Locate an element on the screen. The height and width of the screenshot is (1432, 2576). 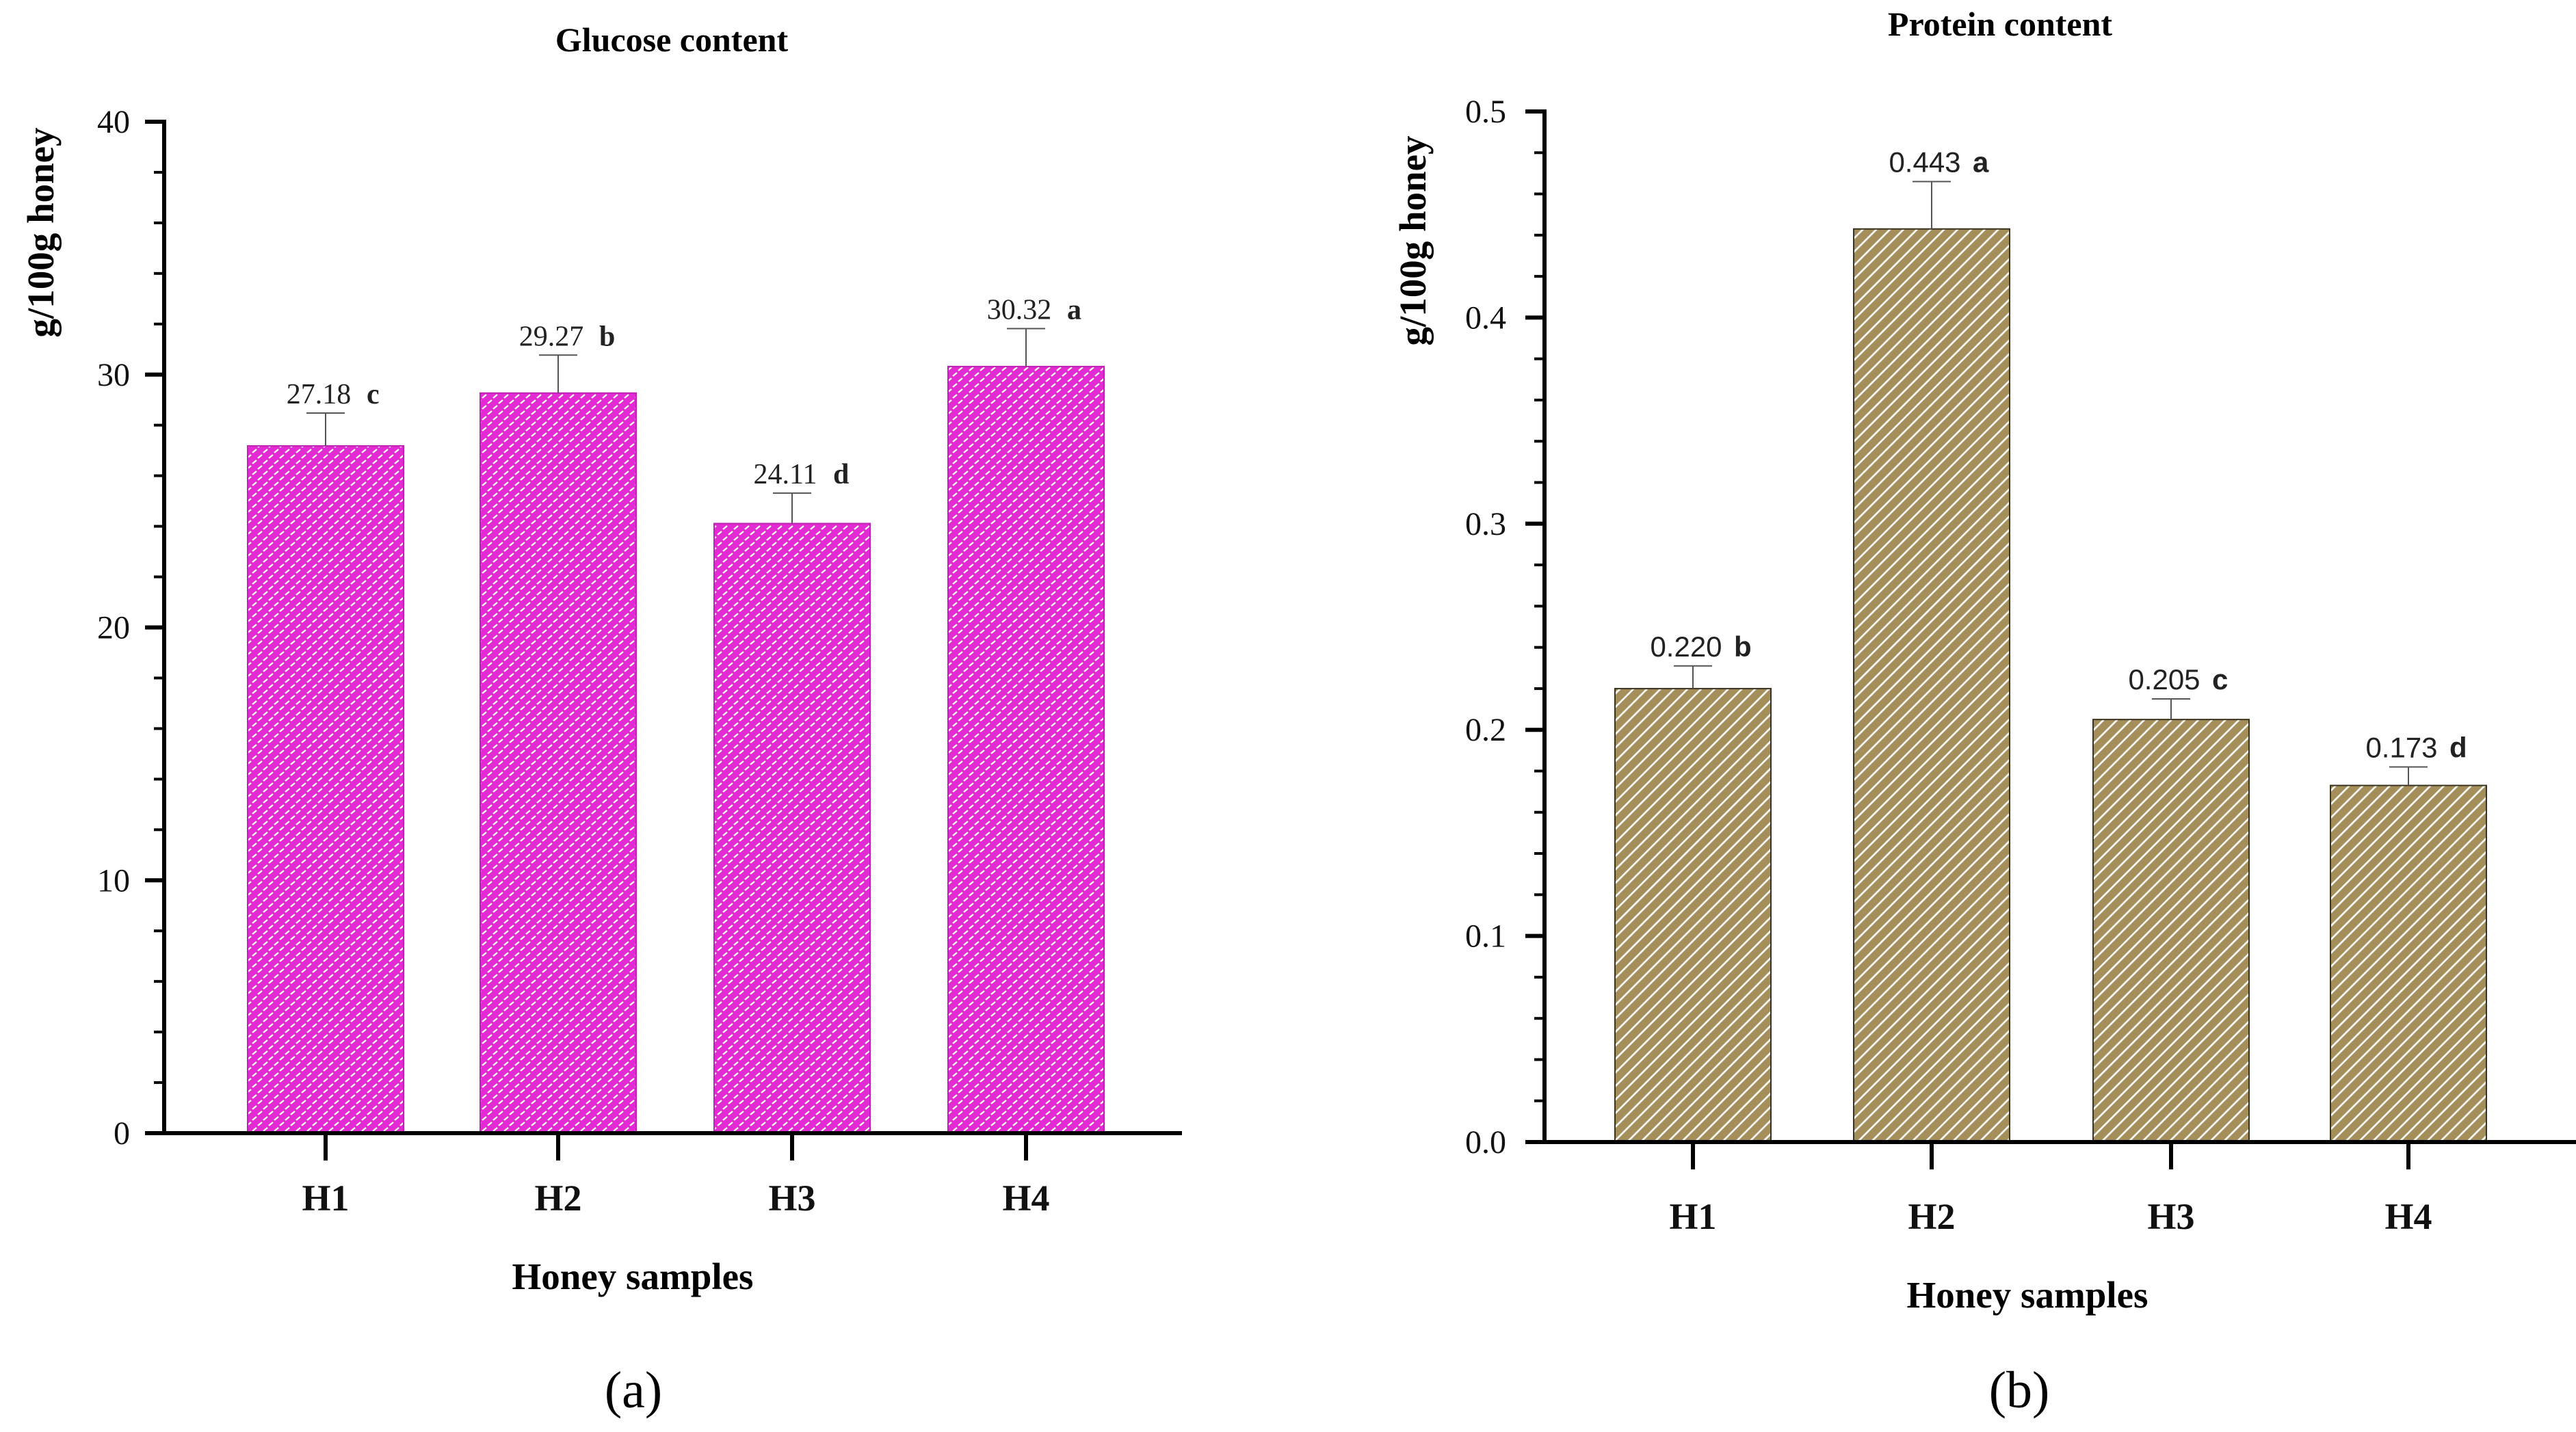
y-tick-label: 0 is located at coordinates (122, 1133).